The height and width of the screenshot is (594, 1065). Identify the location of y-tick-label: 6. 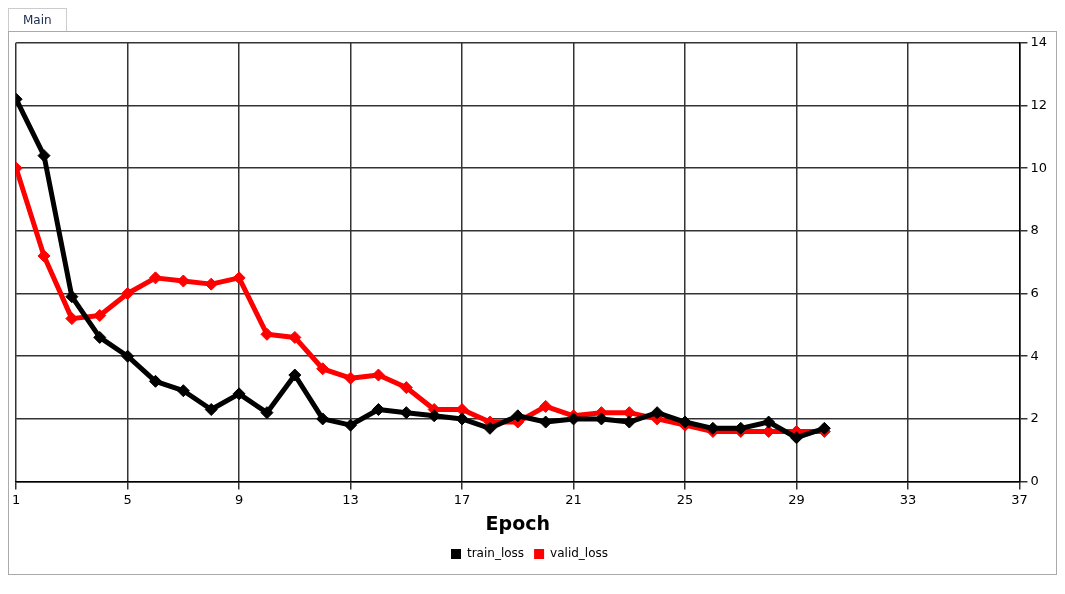
(1034, 292).